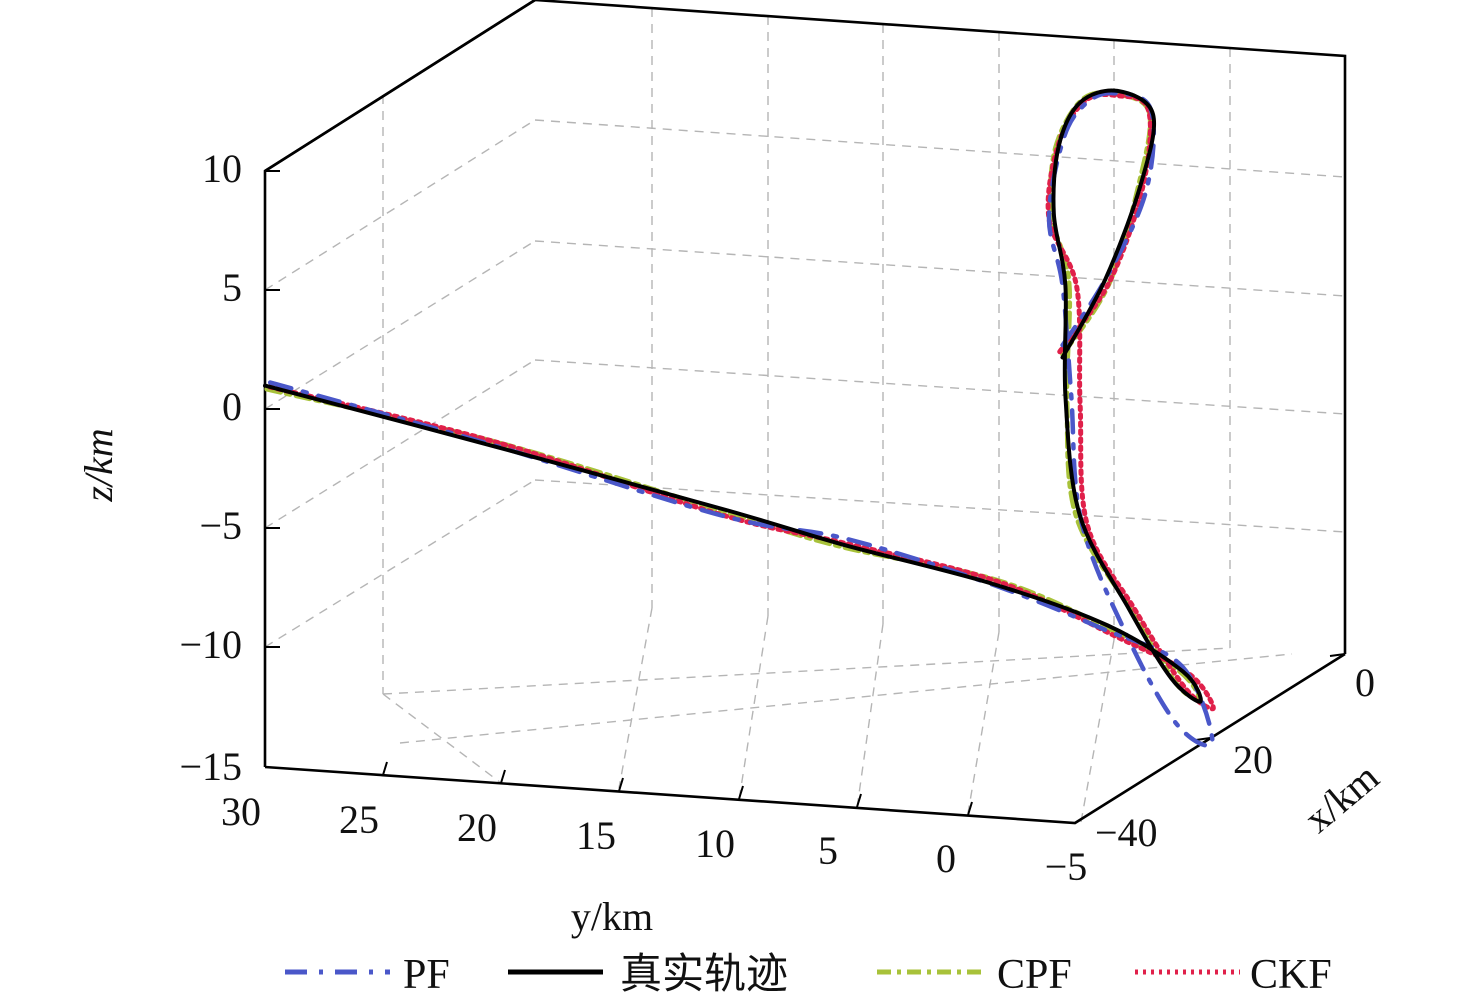 The width and height of the screenshot is (1476, 1008). Describe the element at coordinates (426, 975) in the screenshot. I see `legend-label-pf: PF` at that location.